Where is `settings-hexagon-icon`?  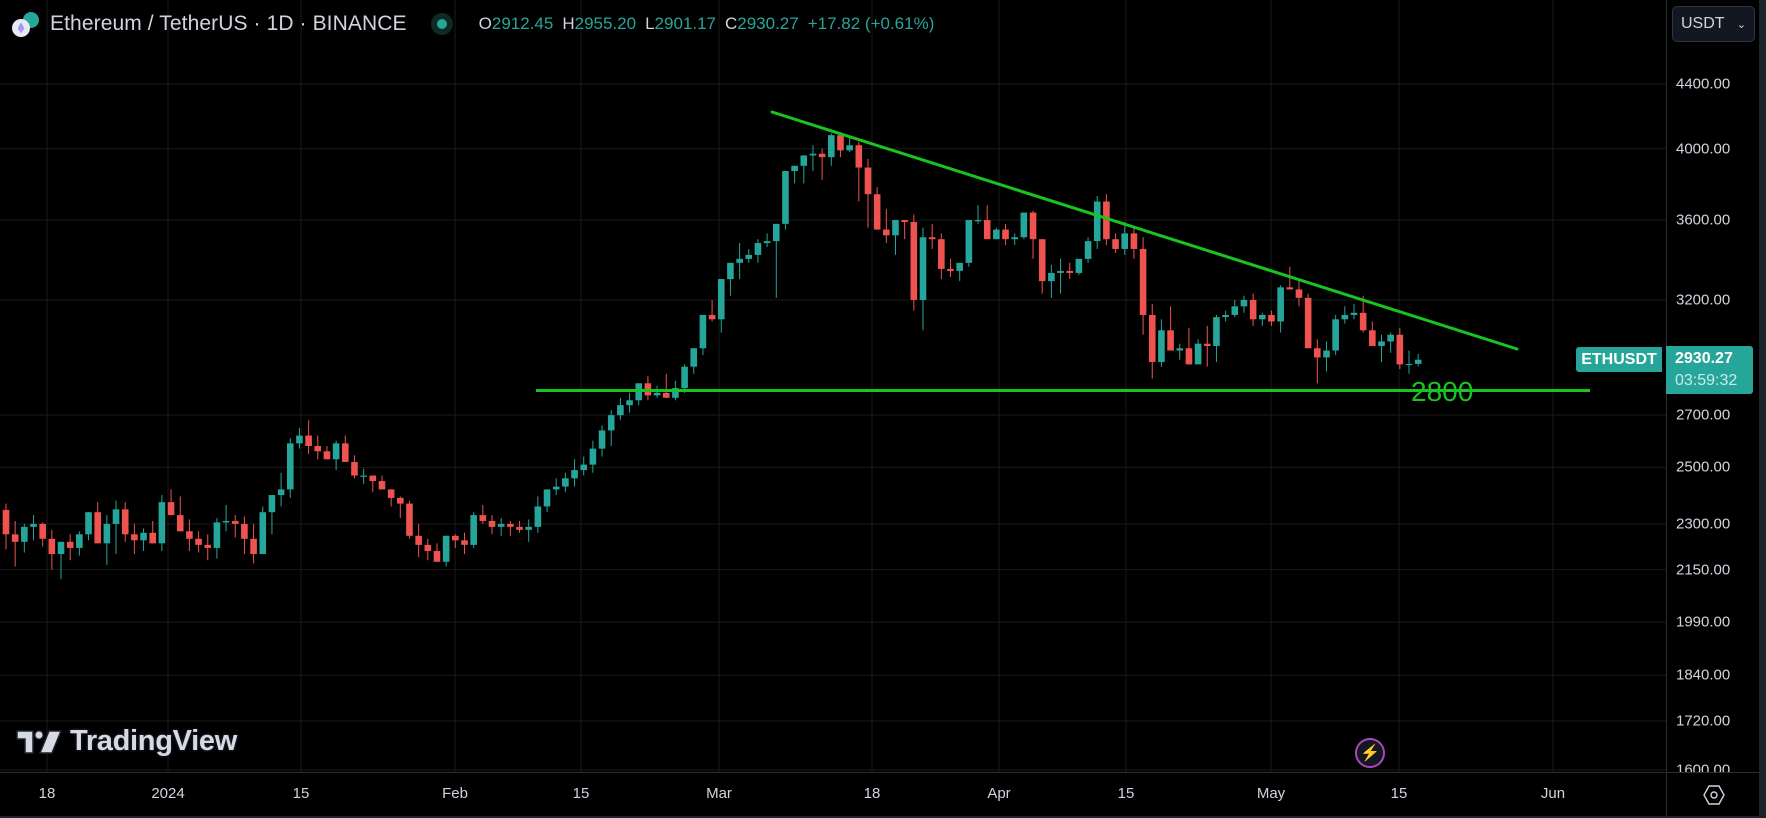
settings-hexagon-icon is located at coordinates (1713, 795).